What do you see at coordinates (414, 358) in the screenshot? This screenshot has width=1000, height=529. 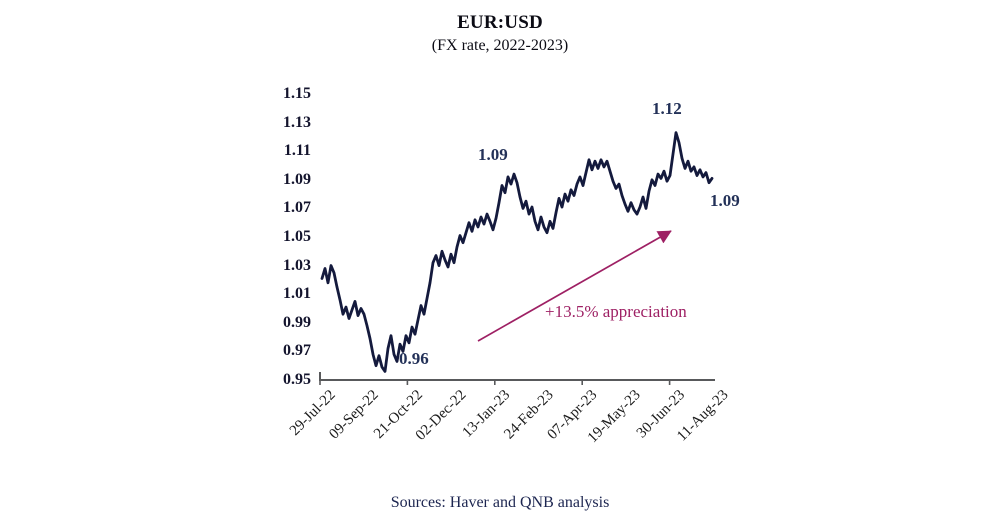 I see `annotation-cycle-low: 0.96` at bounding box center [414, 358].